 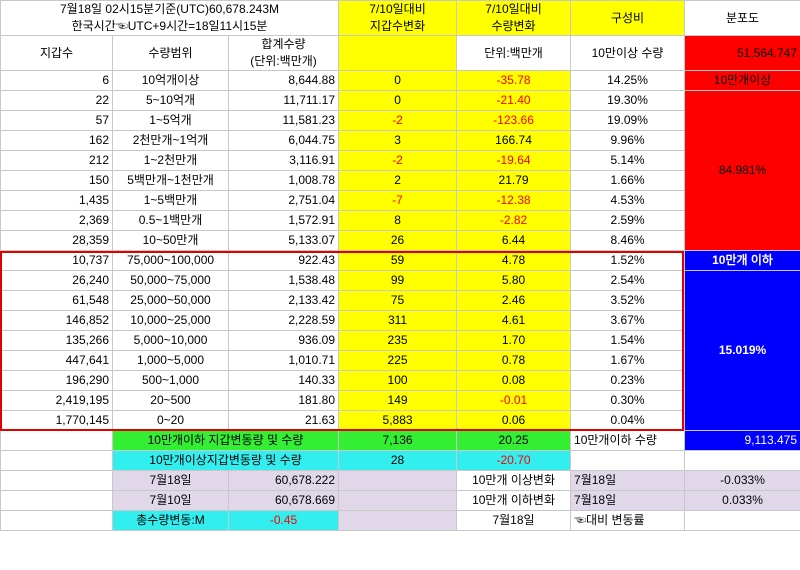 I want to click on wallet-count: 1,435, so click(x=56, y=200).